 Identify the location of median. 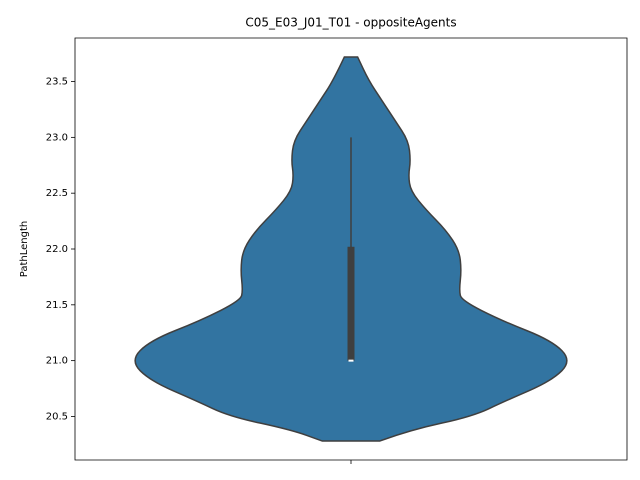
(351, 360).